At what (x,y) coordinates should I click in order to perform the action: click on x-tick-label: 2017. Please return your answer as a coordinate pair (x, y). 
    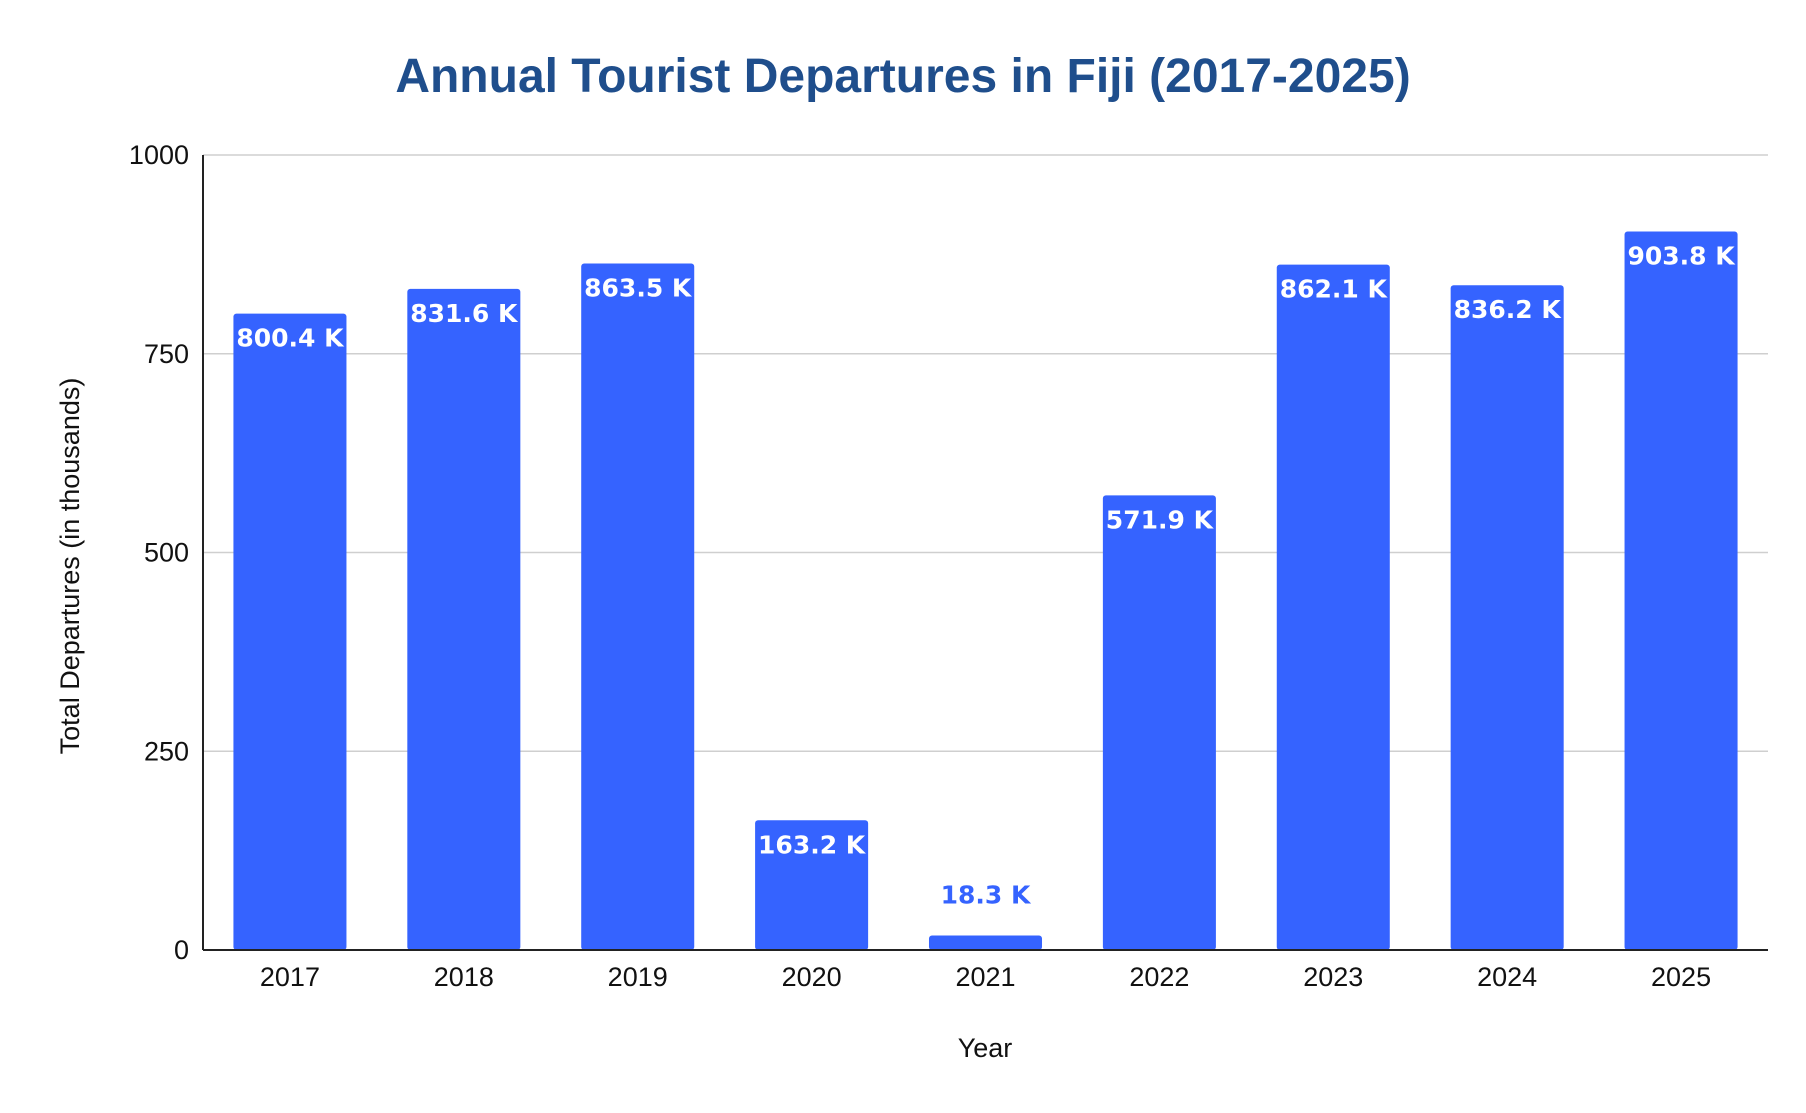
    Looking at the image, I should click on (290, 977).